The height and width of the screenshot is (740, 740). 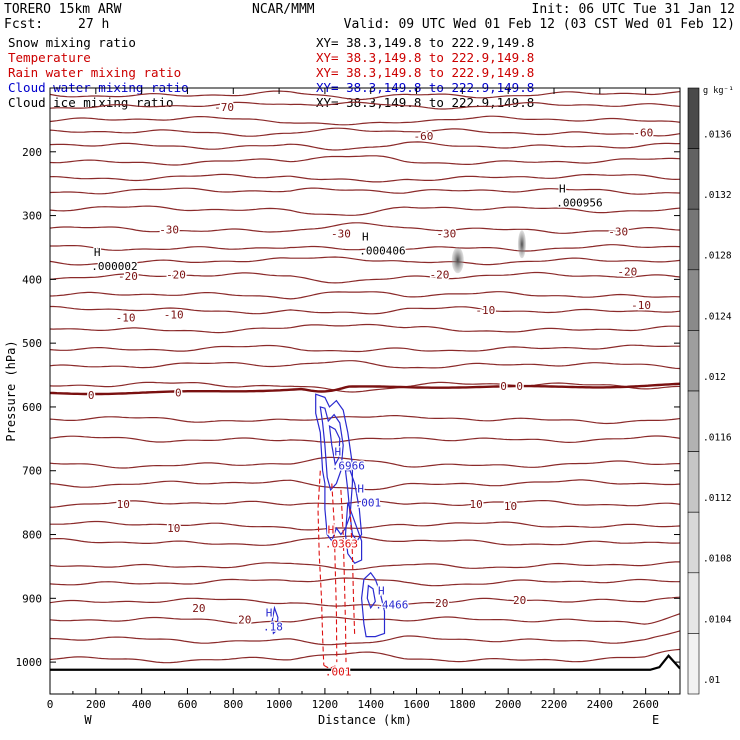 I want to click on y-tick-label: 200, so click(x=32, y=152).